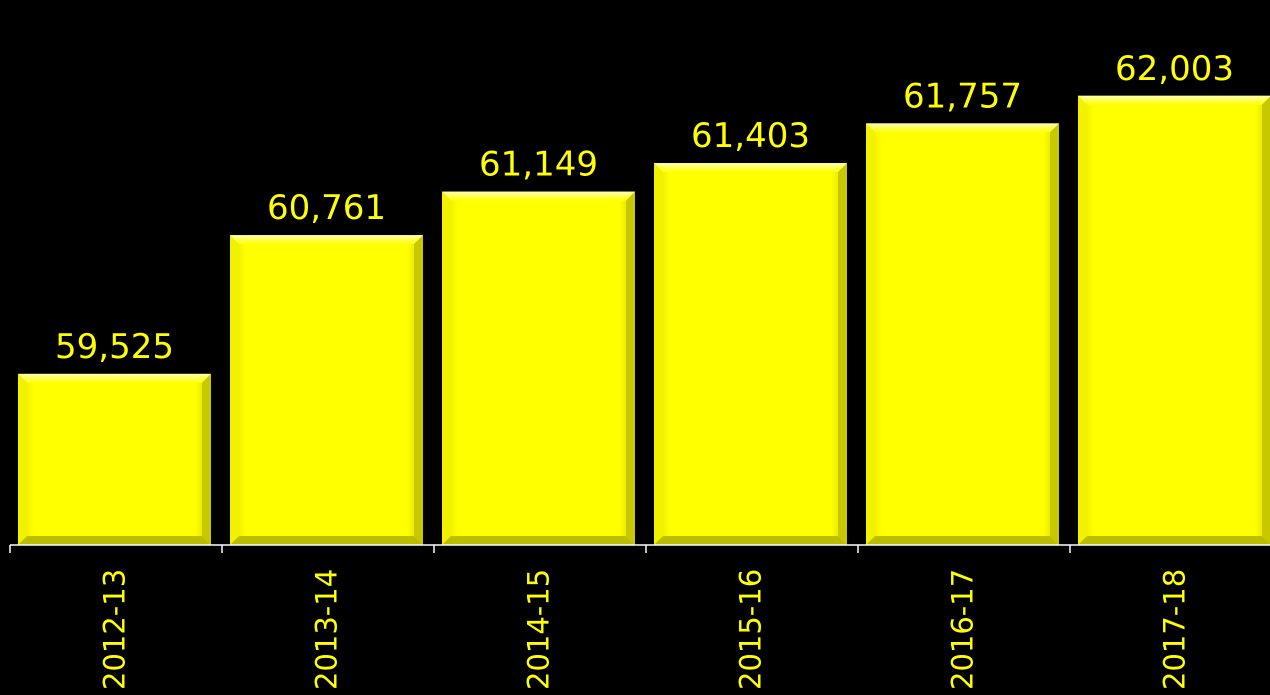 Image resolution: width=1270 pixels, height=695 pixels. I want to click on x-tick-label-2017-18: 2017-18, so click(1175, 629).